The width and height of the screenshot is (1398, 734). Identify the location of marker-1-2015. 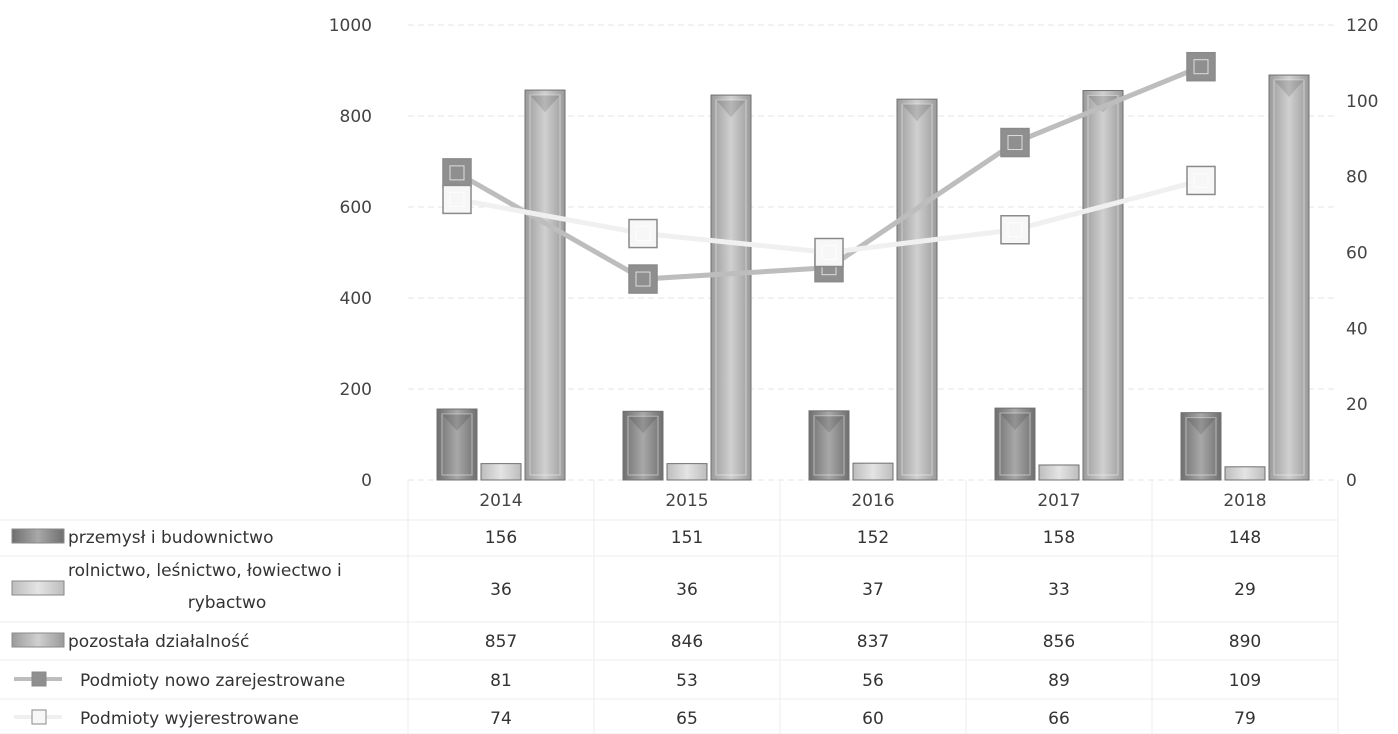
(643, 233).